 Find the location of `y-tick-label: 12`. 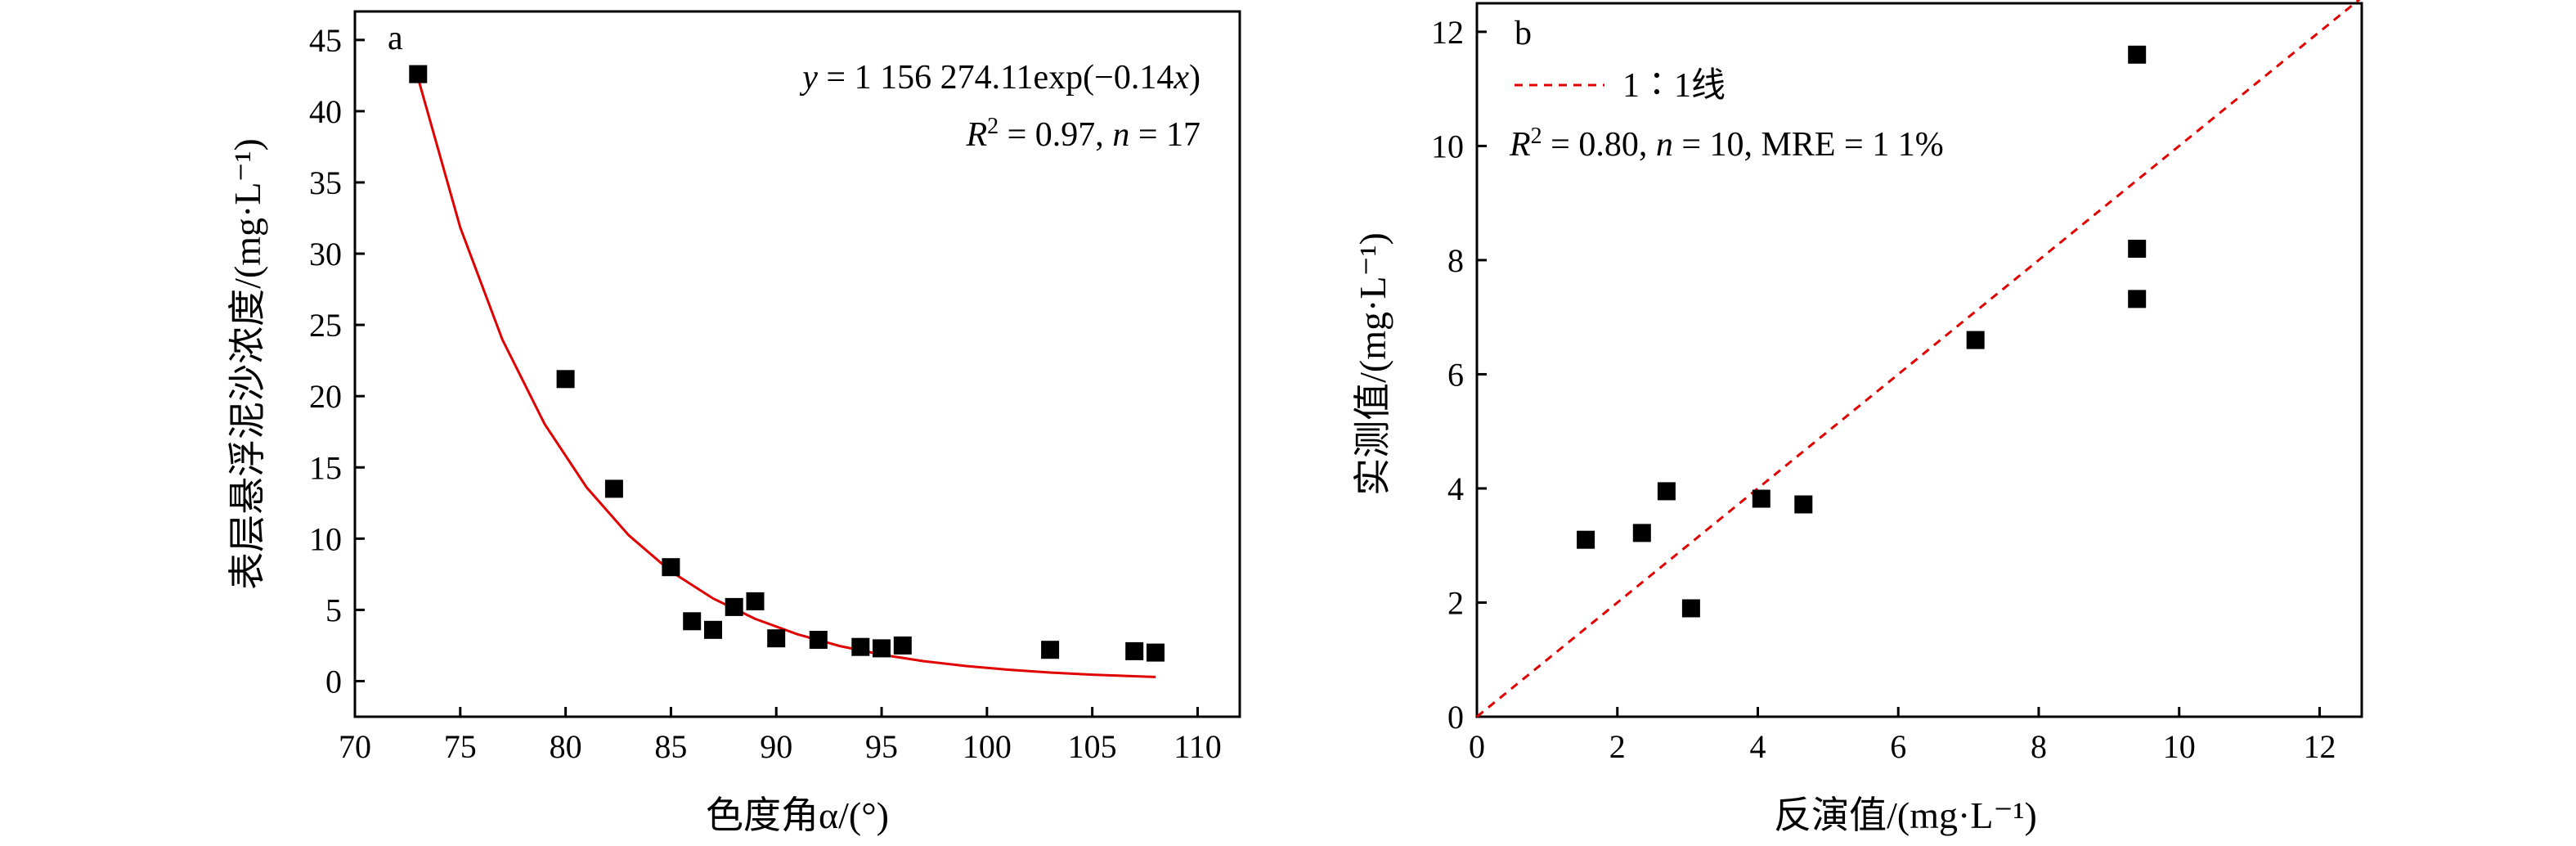

y-tick-label: 12 is located at coordinates (1447, 33).